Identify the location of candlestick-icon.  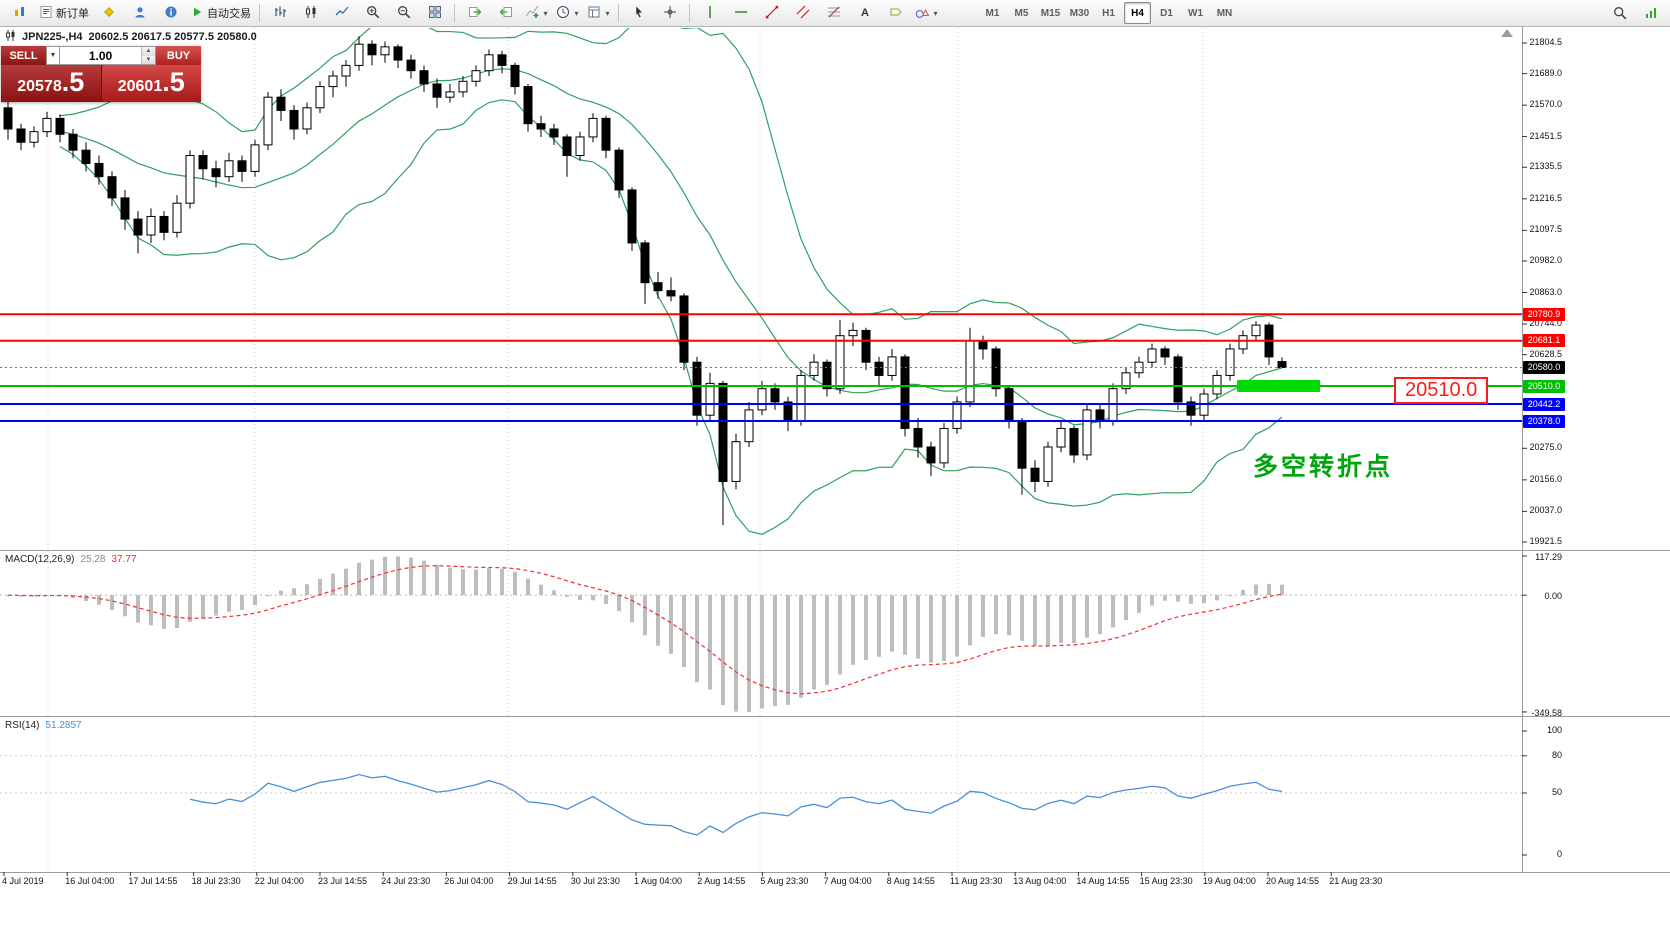
(10, 37).